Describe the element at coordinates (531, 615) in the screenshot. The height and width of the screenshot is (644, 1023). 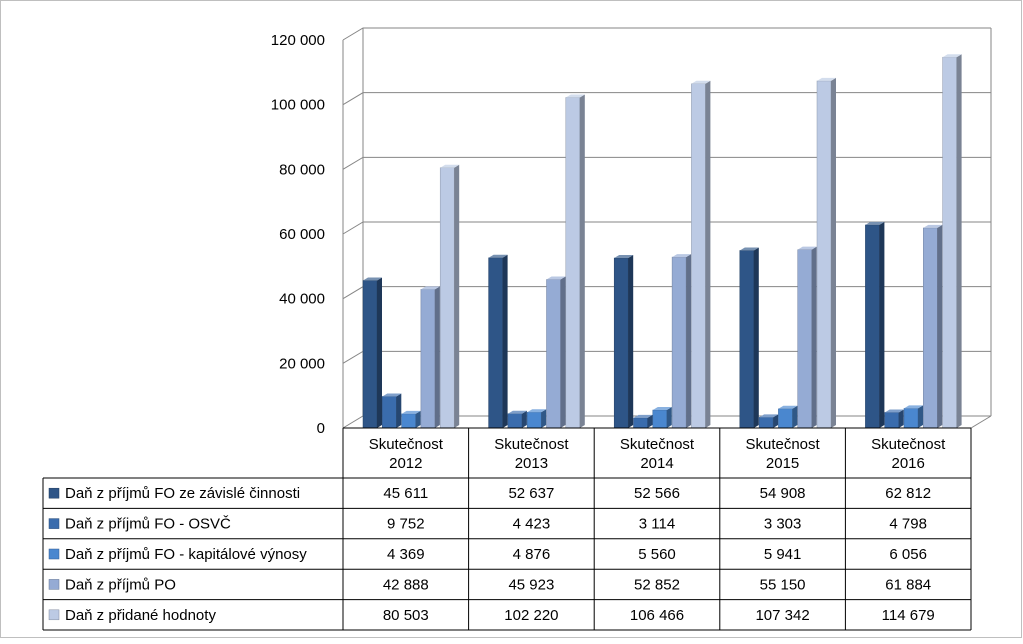
I see `data-label-4-1: 102 220` at that location.